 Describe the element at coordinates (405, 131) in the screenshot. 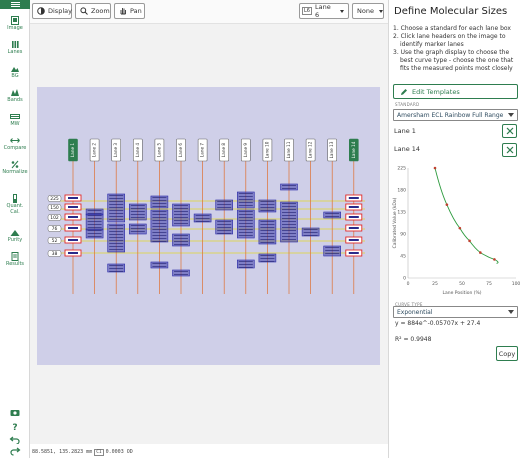

I see `marker-lane-1: Lane 1` at that location.